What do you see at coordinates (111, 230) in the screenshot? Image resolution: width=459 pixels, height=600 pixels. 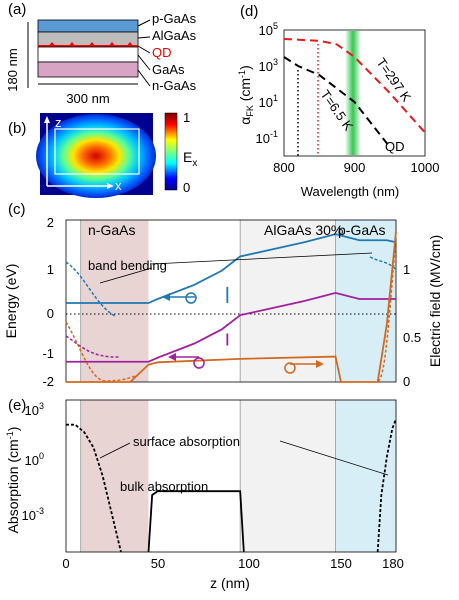 I see `region-label-n-gaas: n-GaAs` at bounding box center [111, 230].